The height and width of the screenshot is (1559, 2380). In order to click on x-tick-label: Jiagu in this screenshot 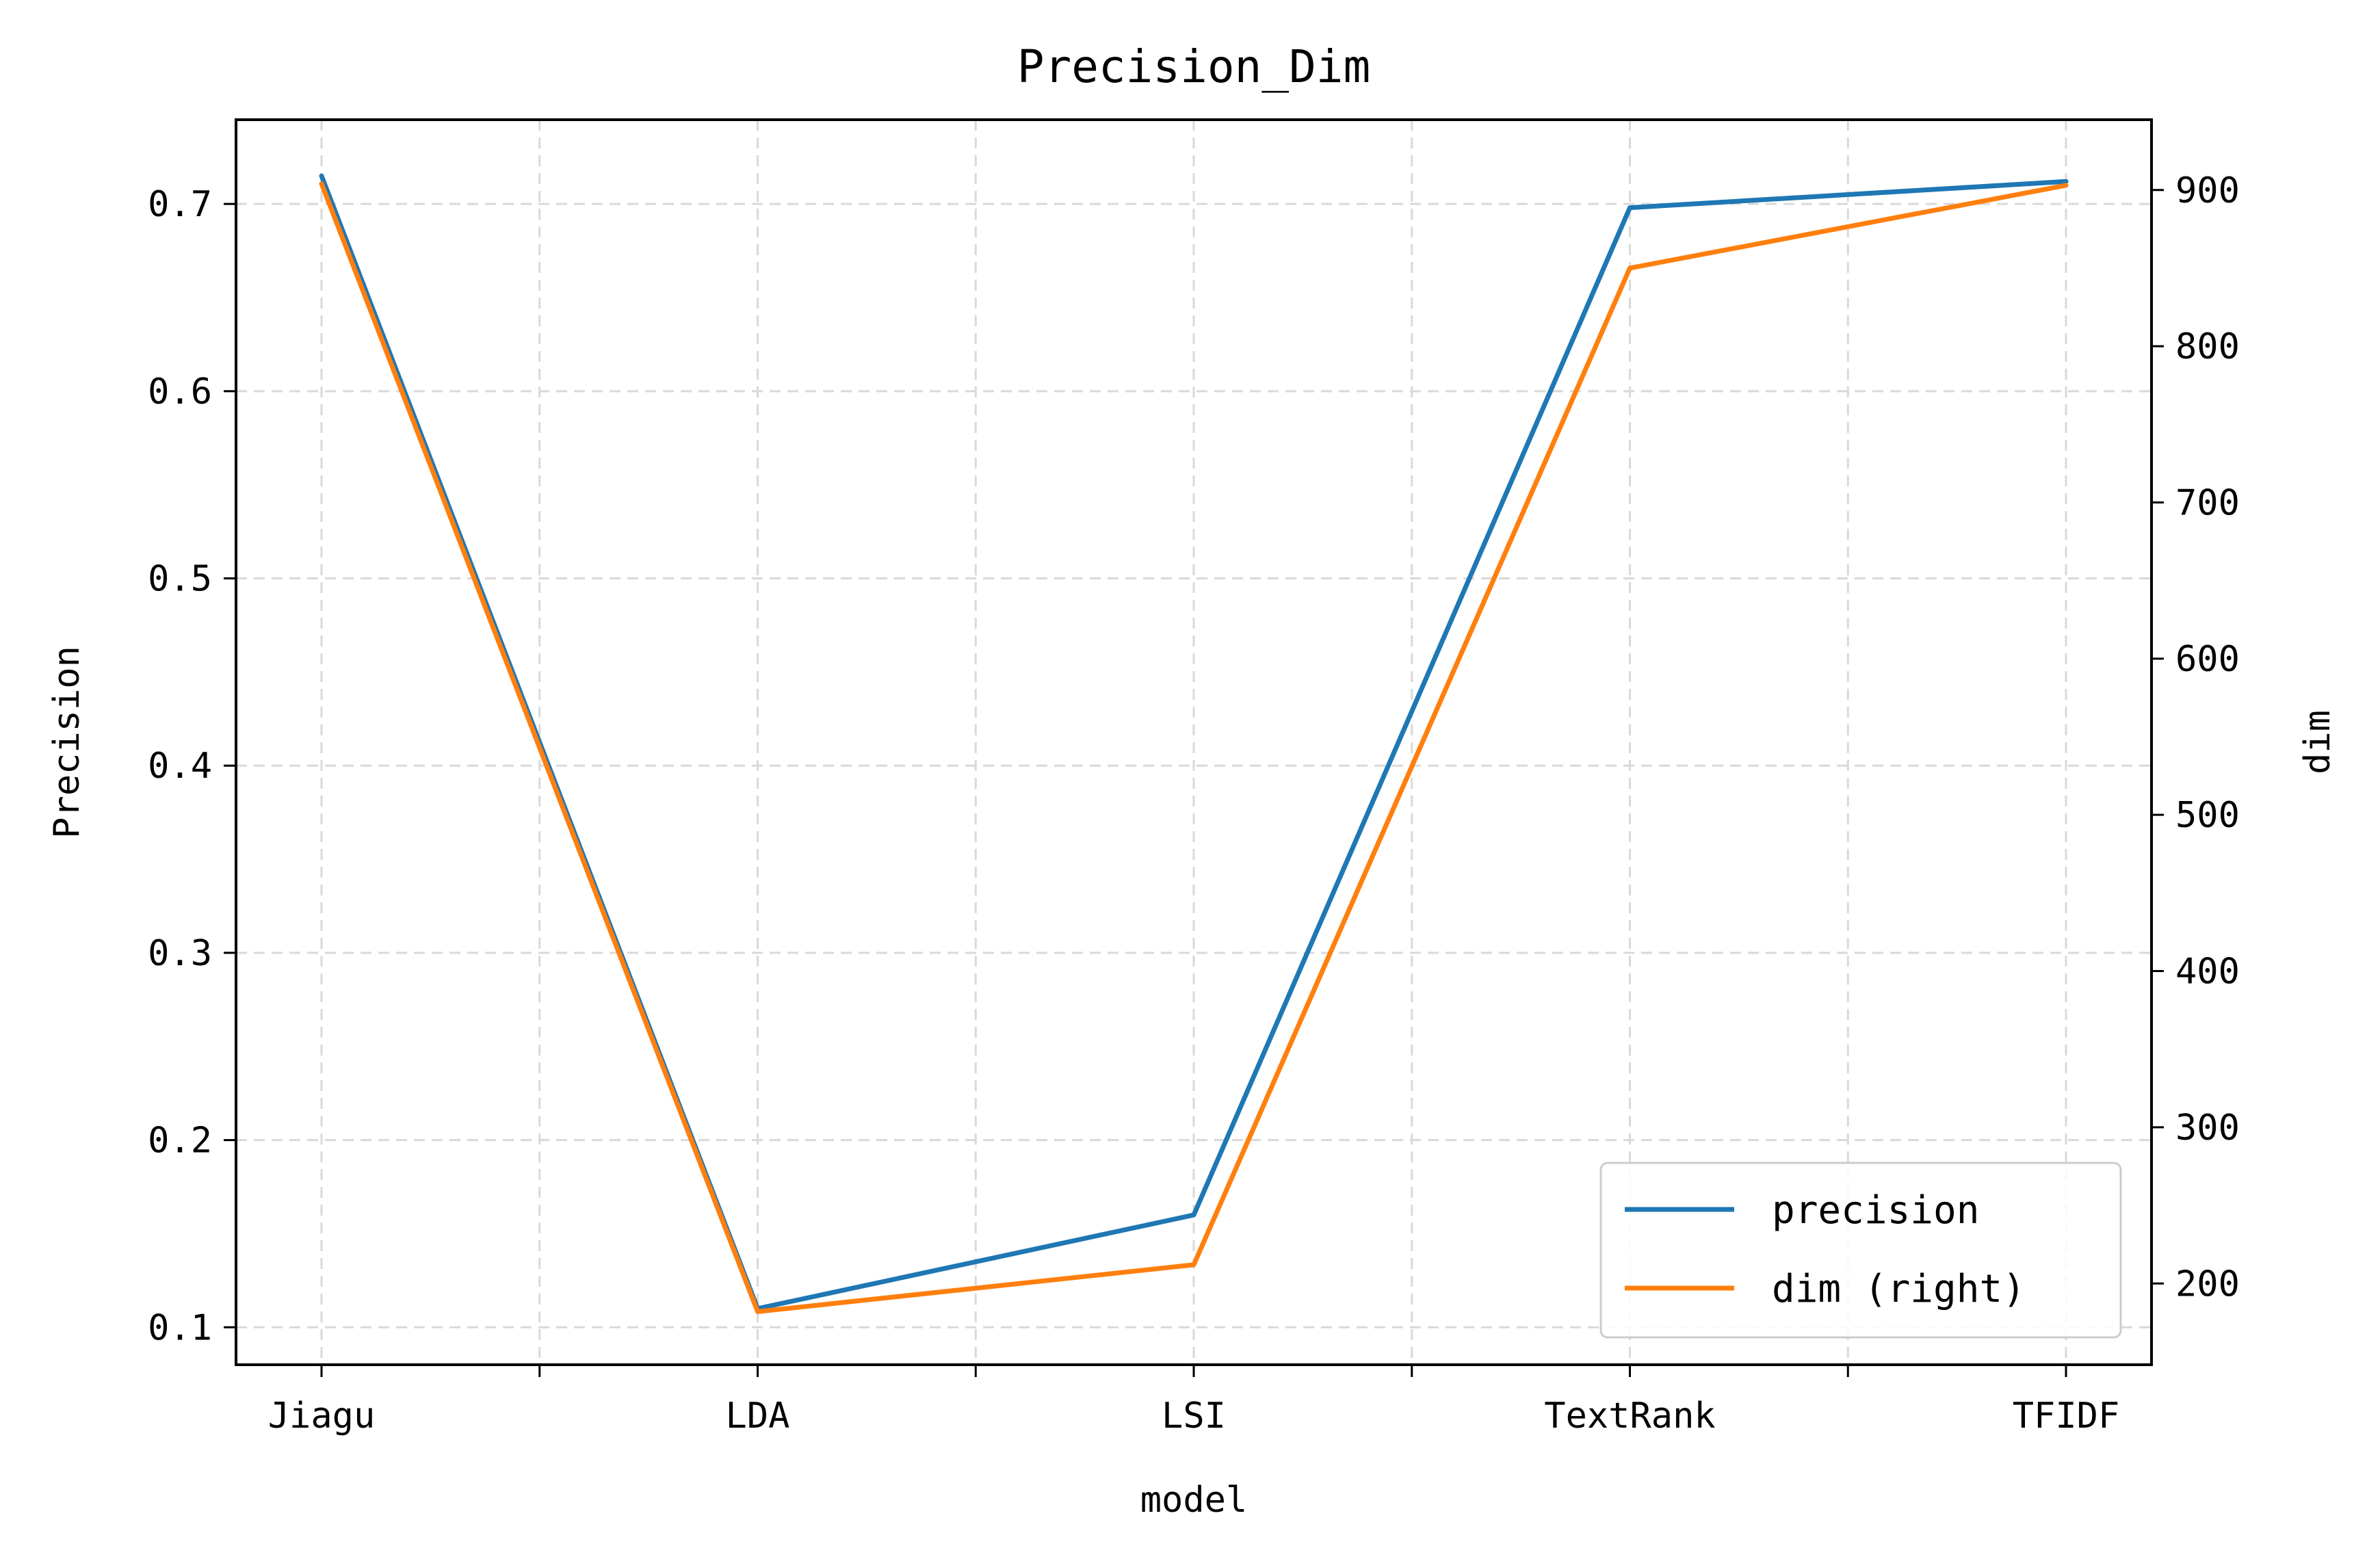, I will do `click(322, 1416)`.